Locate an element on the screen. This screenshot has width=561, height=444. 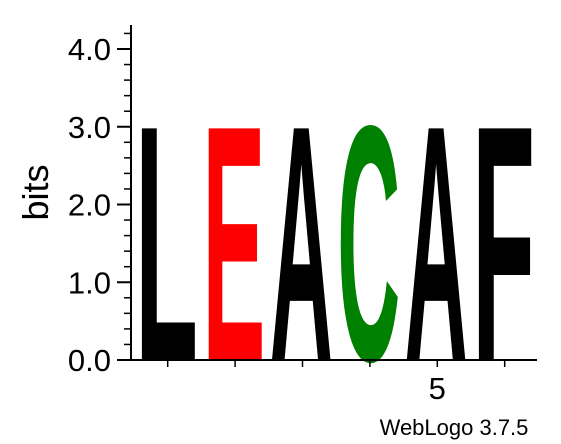
y-tick-label: 3.0 is located at coordinates (89, 127).